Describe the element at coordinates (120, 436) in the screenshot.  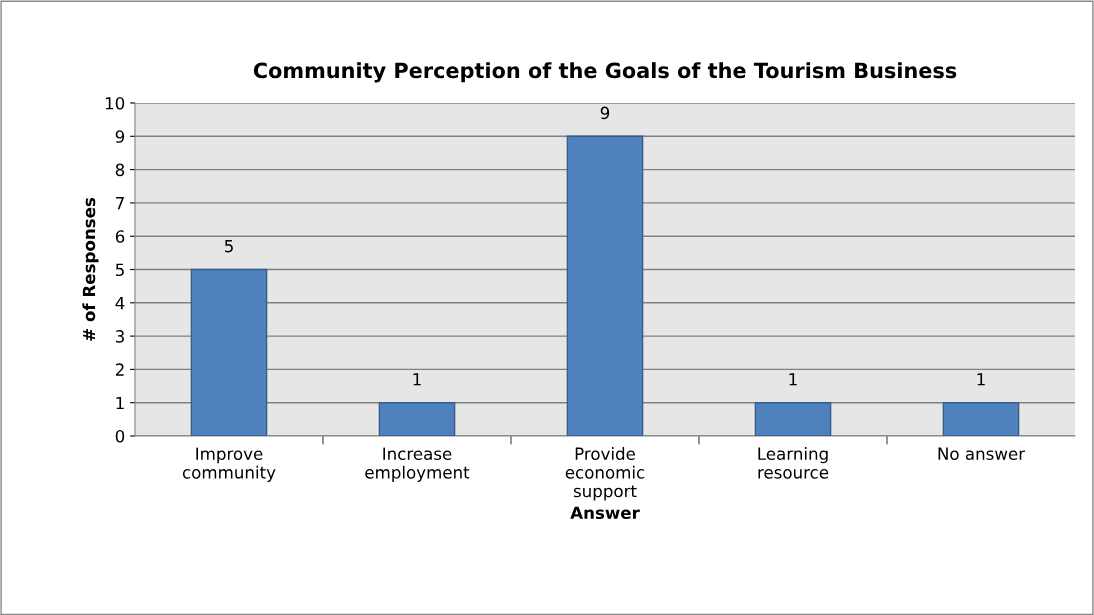
I see `y-tick-label: 0` at that location.